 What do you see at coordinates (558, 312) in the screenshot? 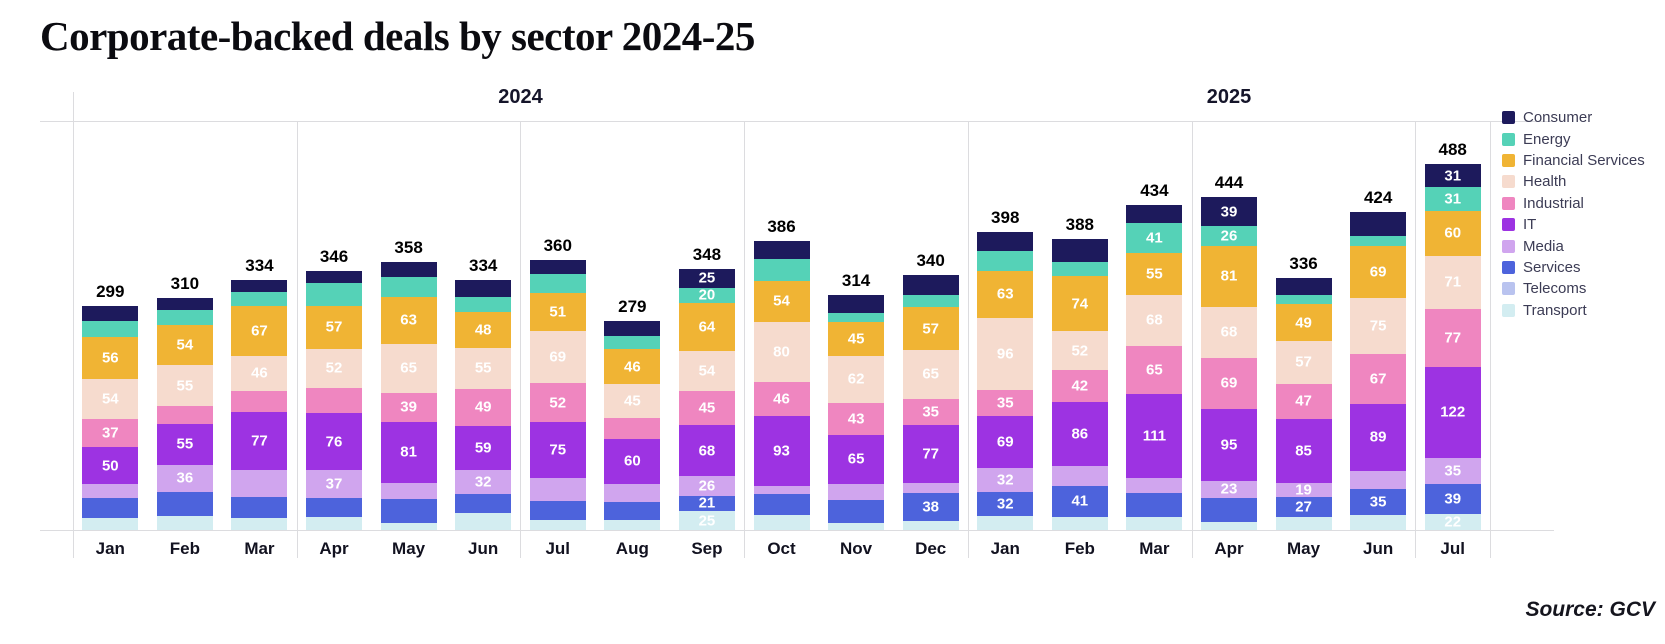
I see `segment-value: 51` at bounding box center [558, 312].